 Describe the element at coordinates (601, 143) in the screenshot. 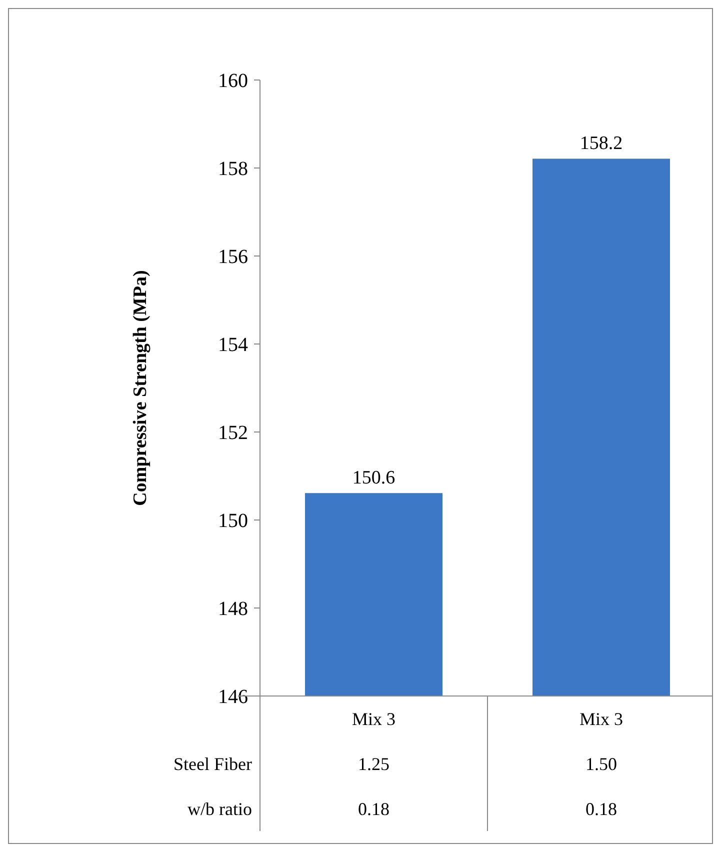

I see `data-label: 158.2` at that location.